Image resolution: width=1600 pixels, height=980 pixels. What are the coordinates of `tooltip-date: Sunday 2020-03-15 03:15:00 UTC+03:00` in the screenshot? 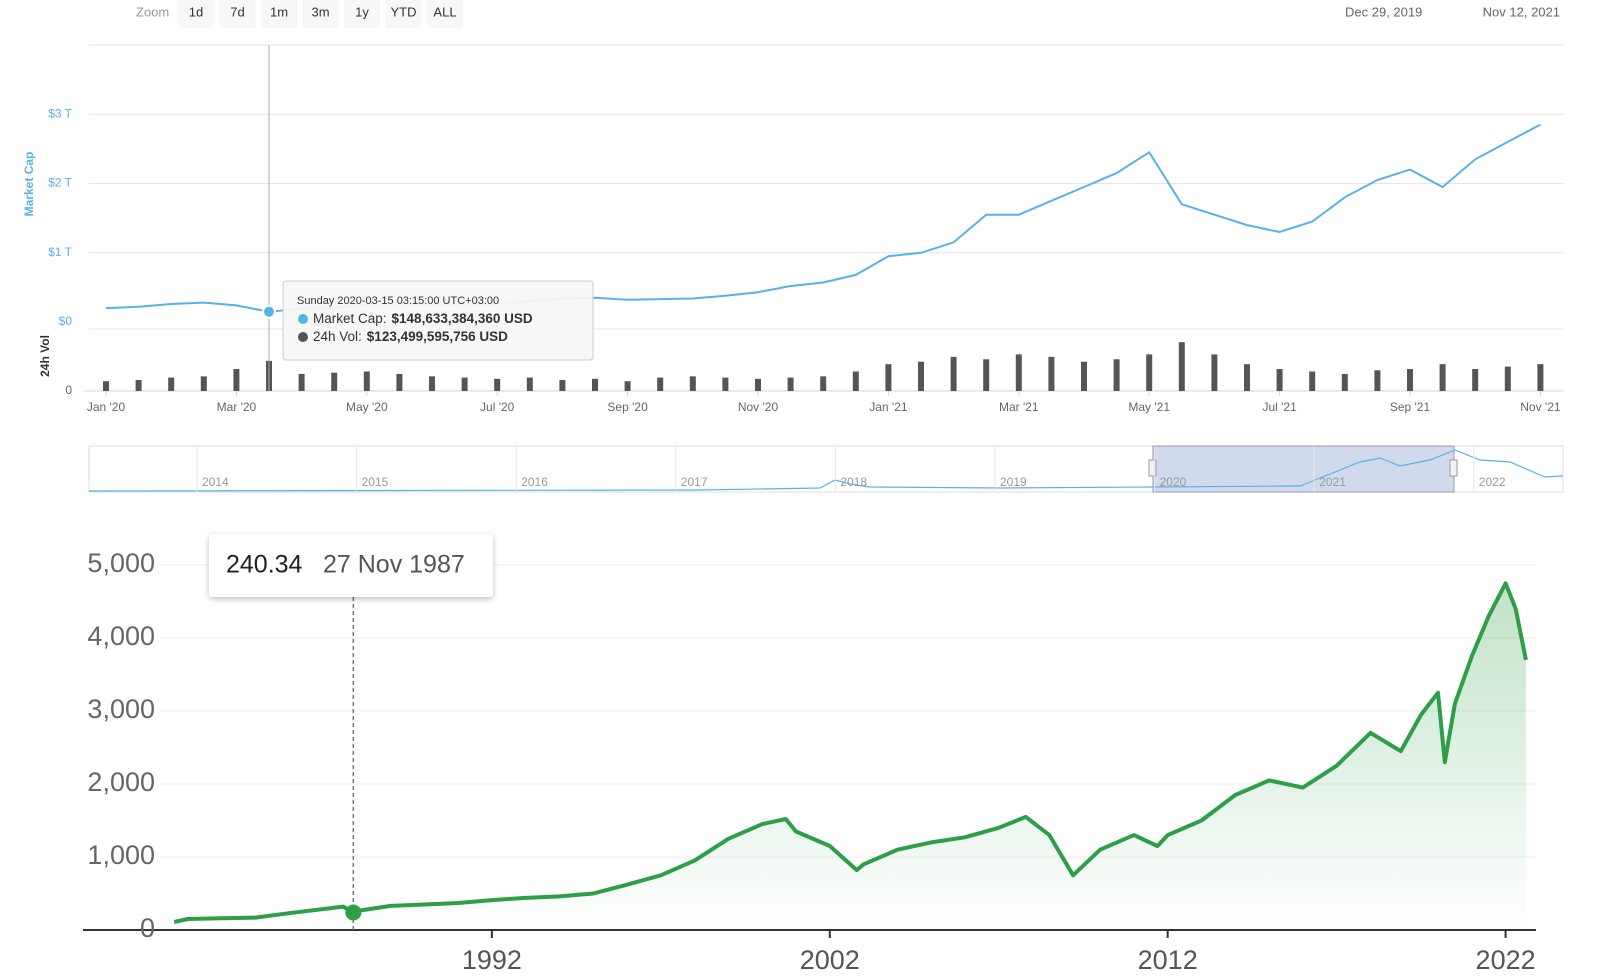 It's located at (398, 301).